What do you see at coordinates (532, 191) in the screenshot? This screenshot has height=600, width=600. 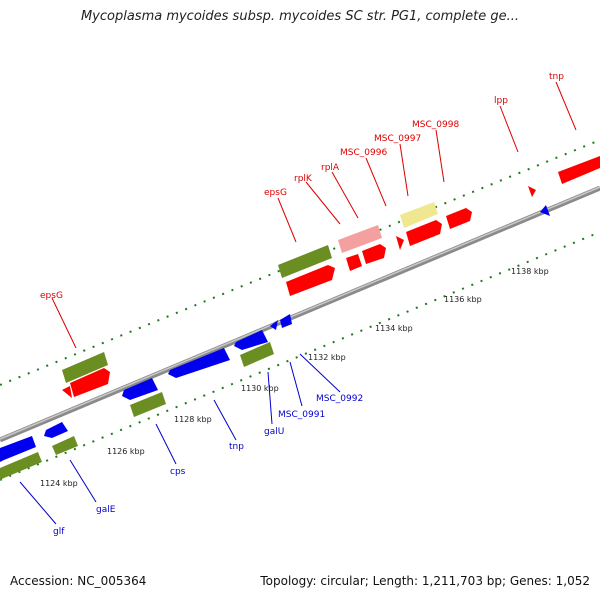 I see `cds-lpp` at bounding box center [532, 191].